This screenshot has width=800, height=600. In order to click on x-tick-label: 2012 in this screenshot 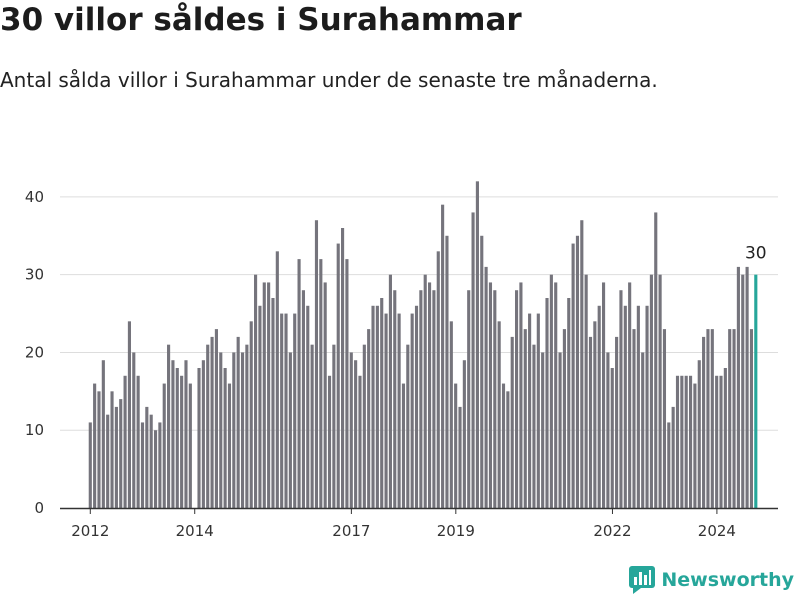, I will do `click(90, 531)`.